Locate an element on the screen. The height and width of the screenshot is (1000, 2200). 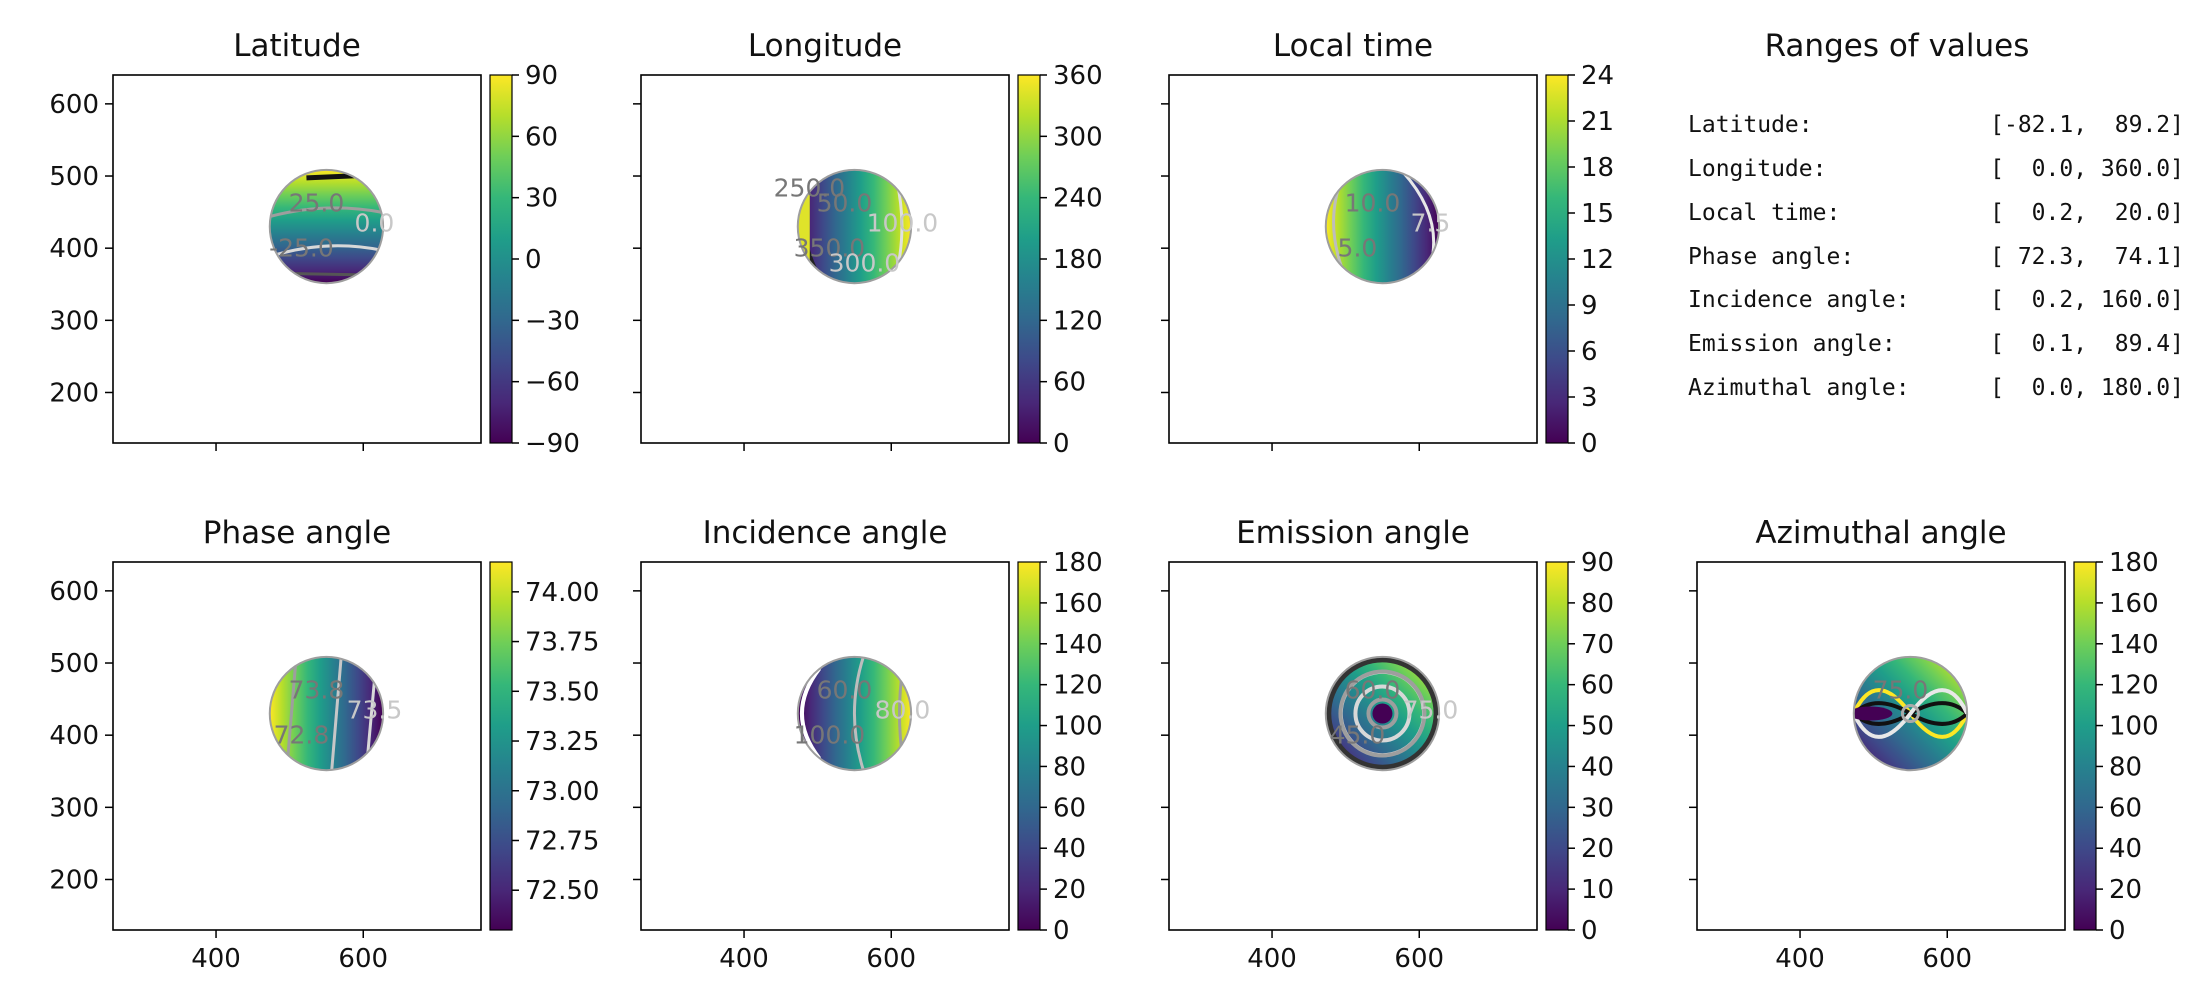
contour-label: 73.5 is located at coordinates (375, 710).